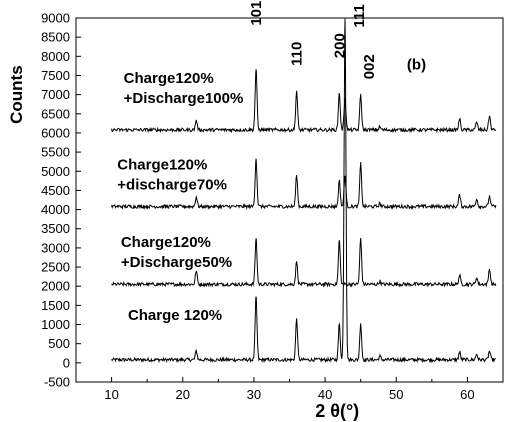 The image size is (511, 422). What do you see at coordinates (175, 315) in the screenshot?
I see `series-label: Charge 120%` at bounding box center [175, 315].